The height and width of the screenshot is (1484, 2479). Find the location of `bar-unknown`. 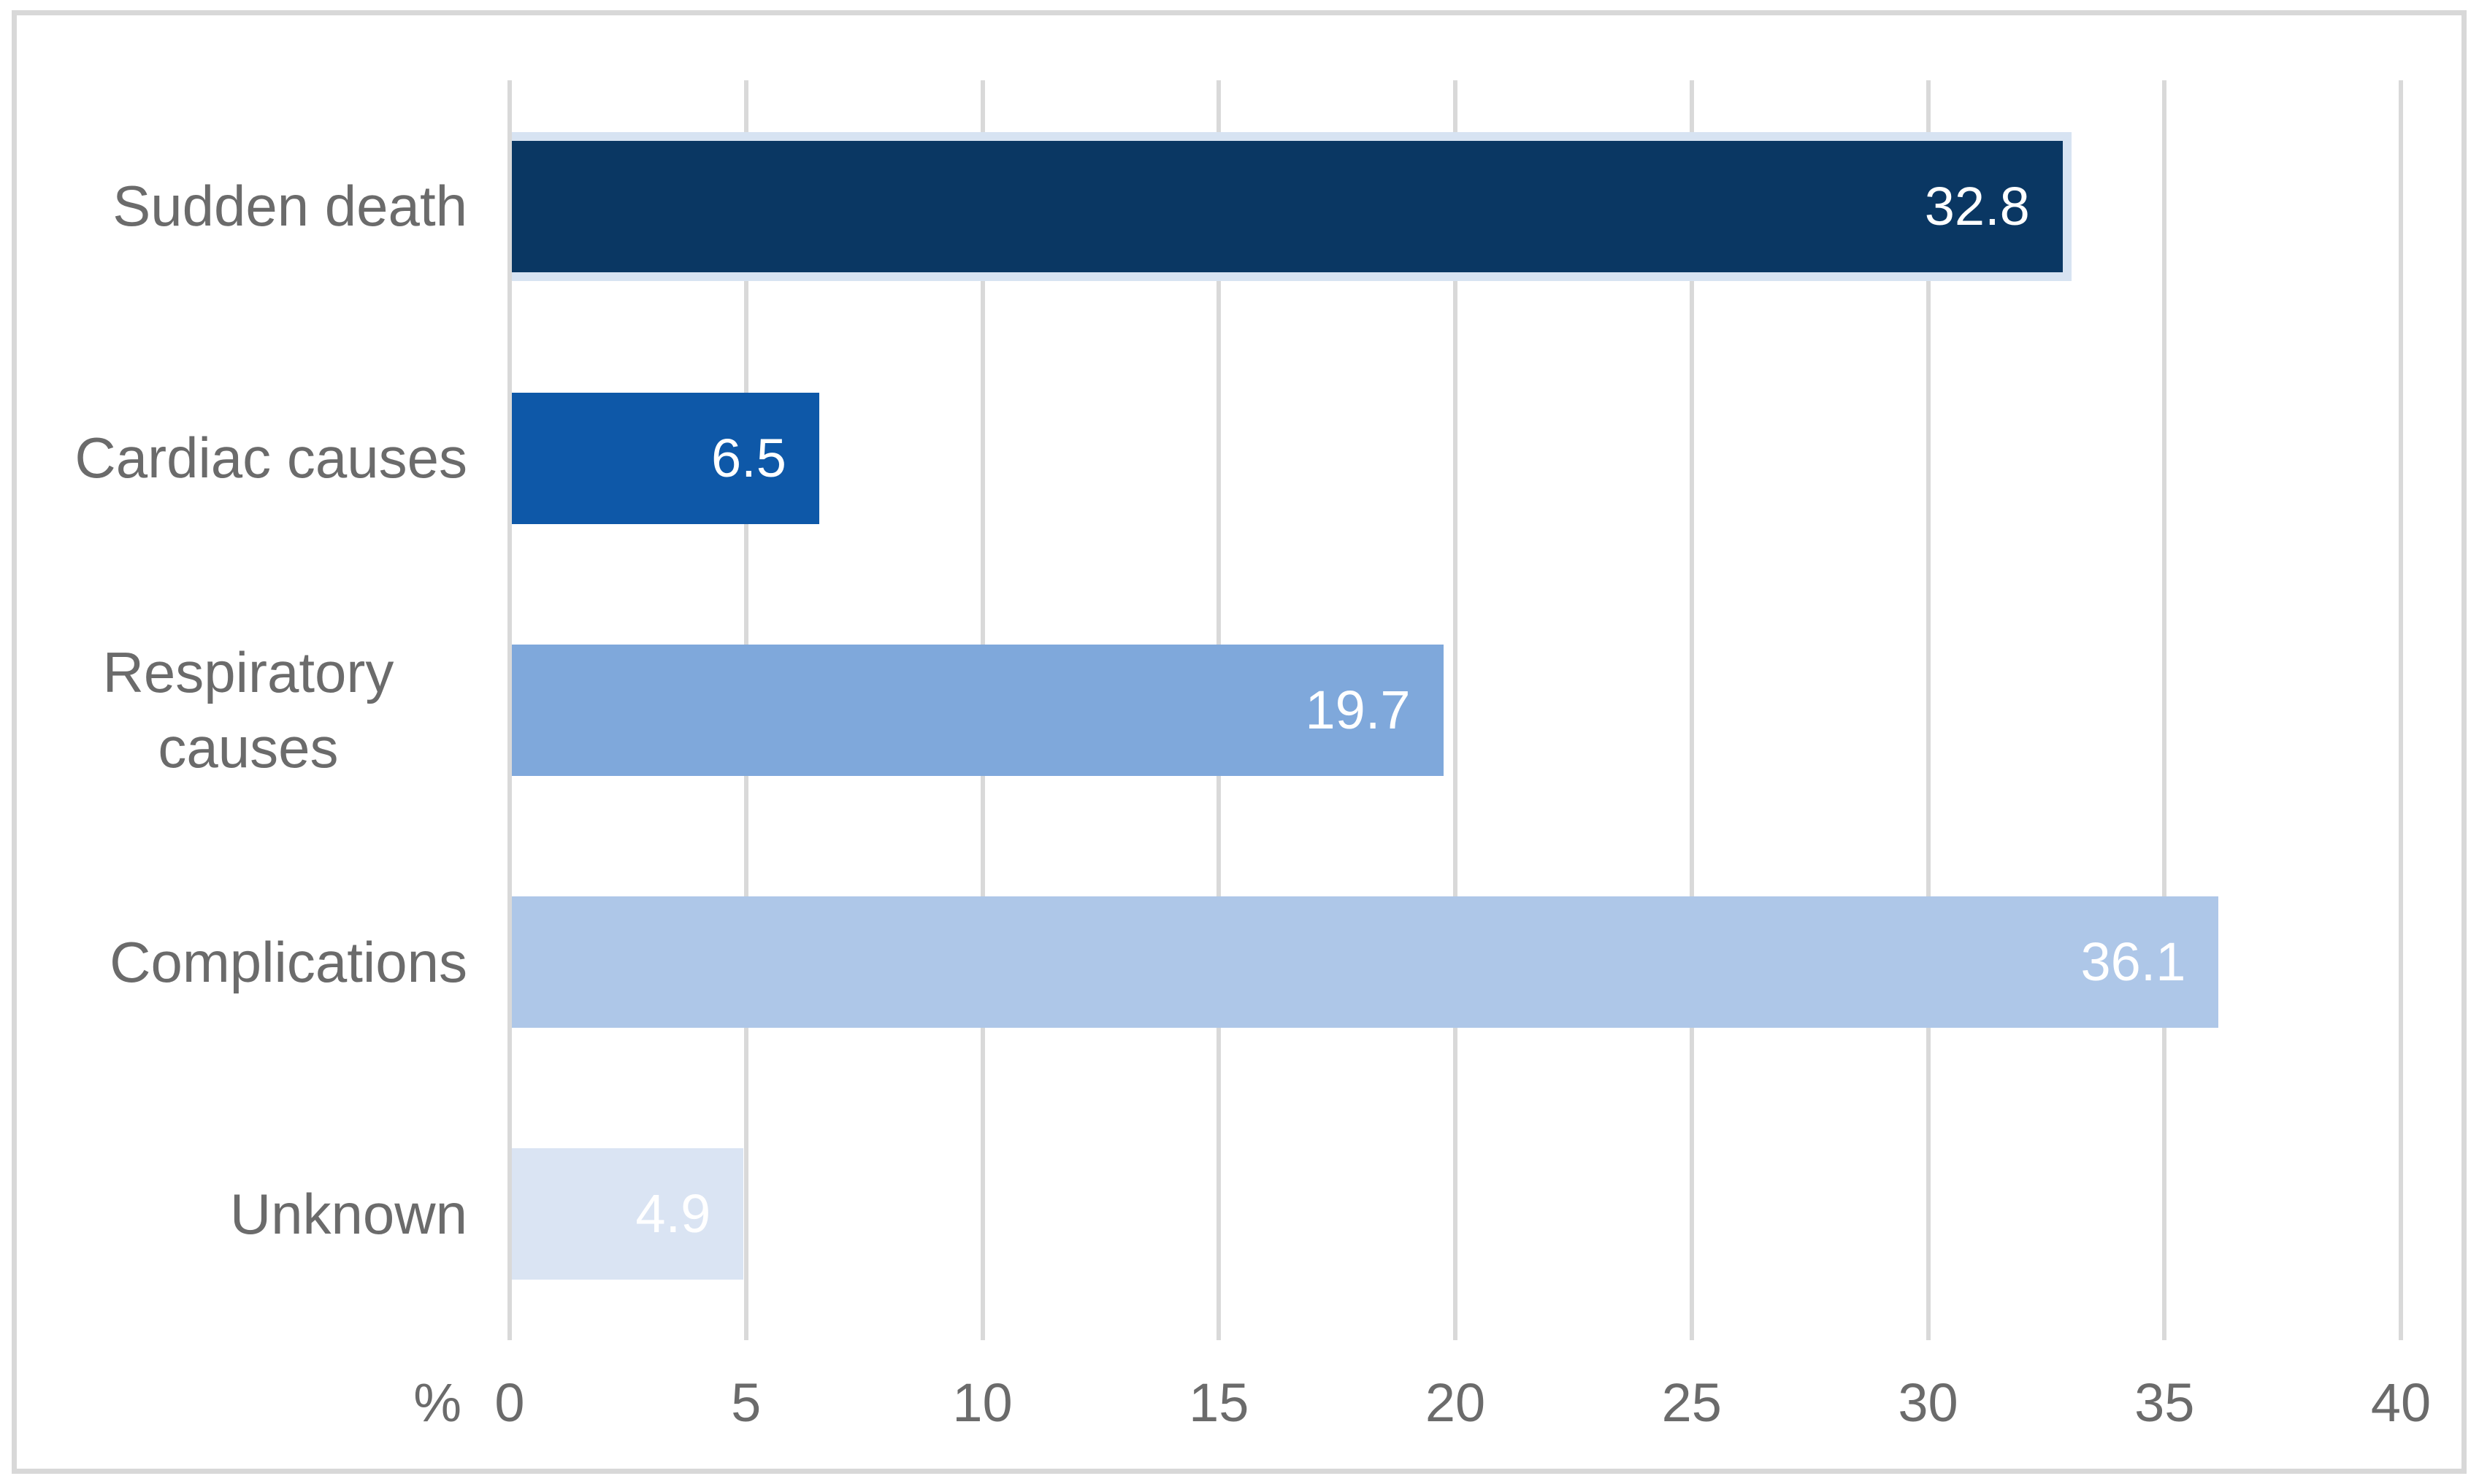

bar-unknown is located at coordinates (628, 1214).